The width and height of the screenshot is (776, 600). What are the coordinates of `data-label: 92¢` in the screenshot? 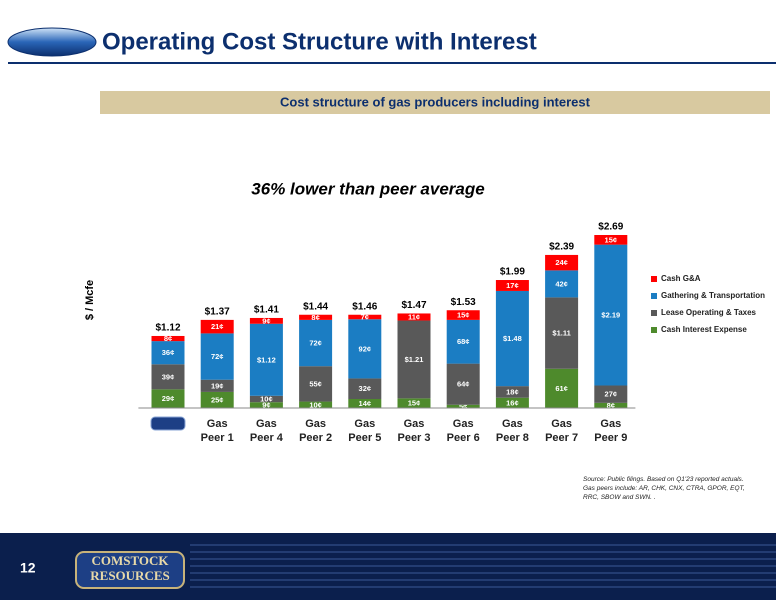 It's located at (365, 348).